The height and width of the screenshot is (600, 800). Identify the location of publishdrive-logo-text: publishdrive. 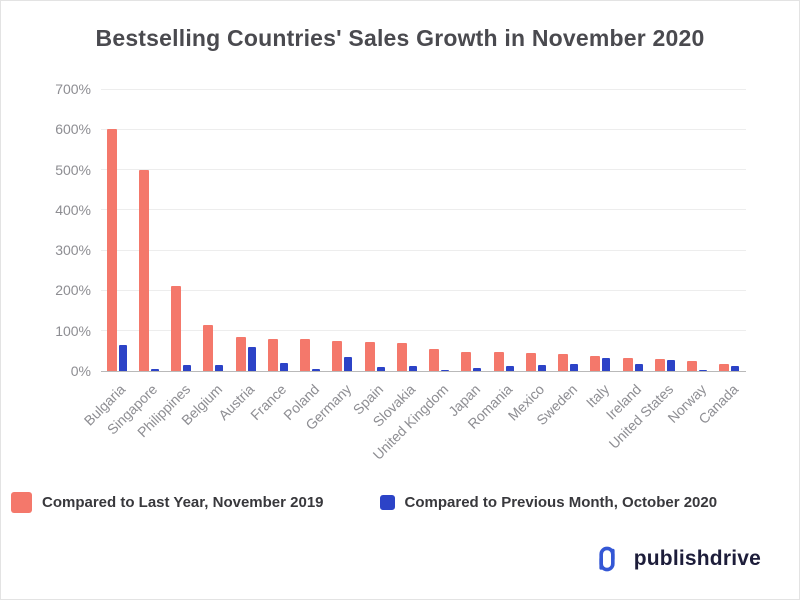
(697, 558).